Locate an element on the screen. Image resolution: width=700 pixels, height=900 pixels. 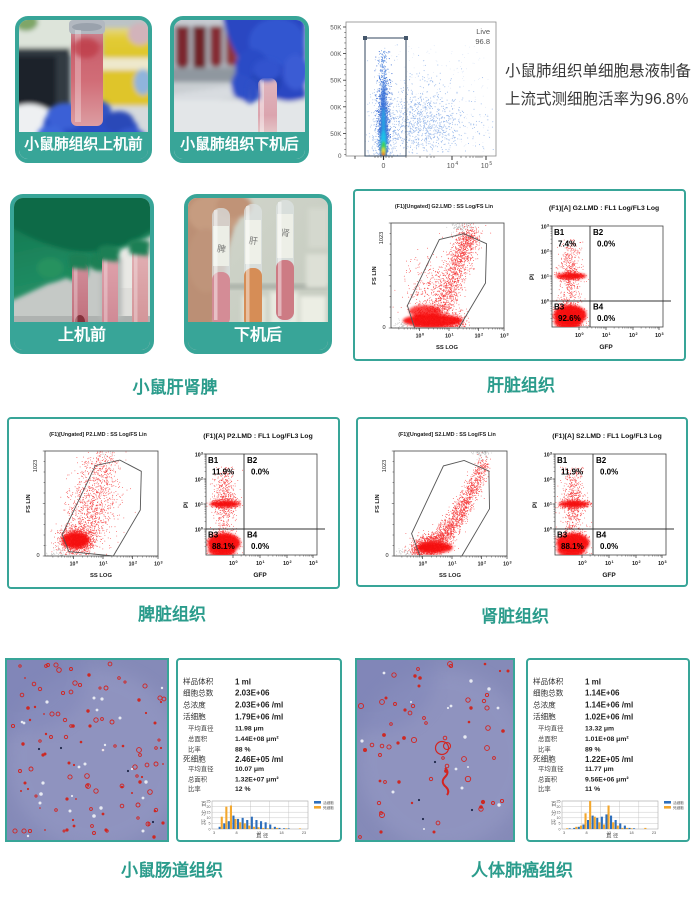
svg-text: 1.14E+06 is located at coordinates (602, 693).